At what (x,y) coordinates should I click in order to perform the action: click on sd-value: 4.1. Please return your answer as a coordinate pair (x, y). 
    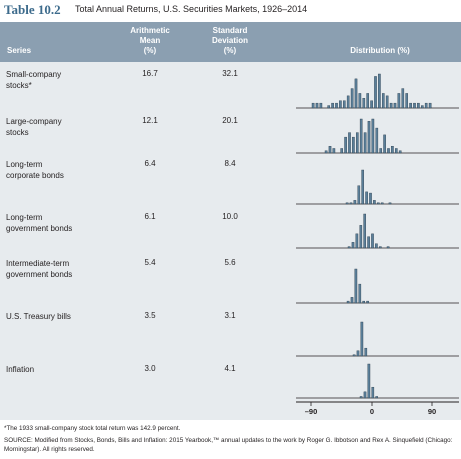
    Looking at the image, I should click on (230, 368).